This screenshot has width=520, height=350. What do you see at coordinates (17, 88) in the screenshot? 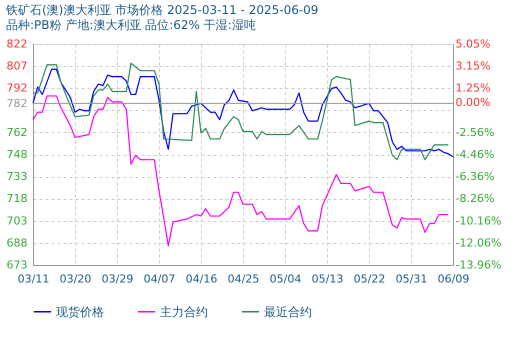
I see `y-tick-label: 792` at bounding box center [17, 88].